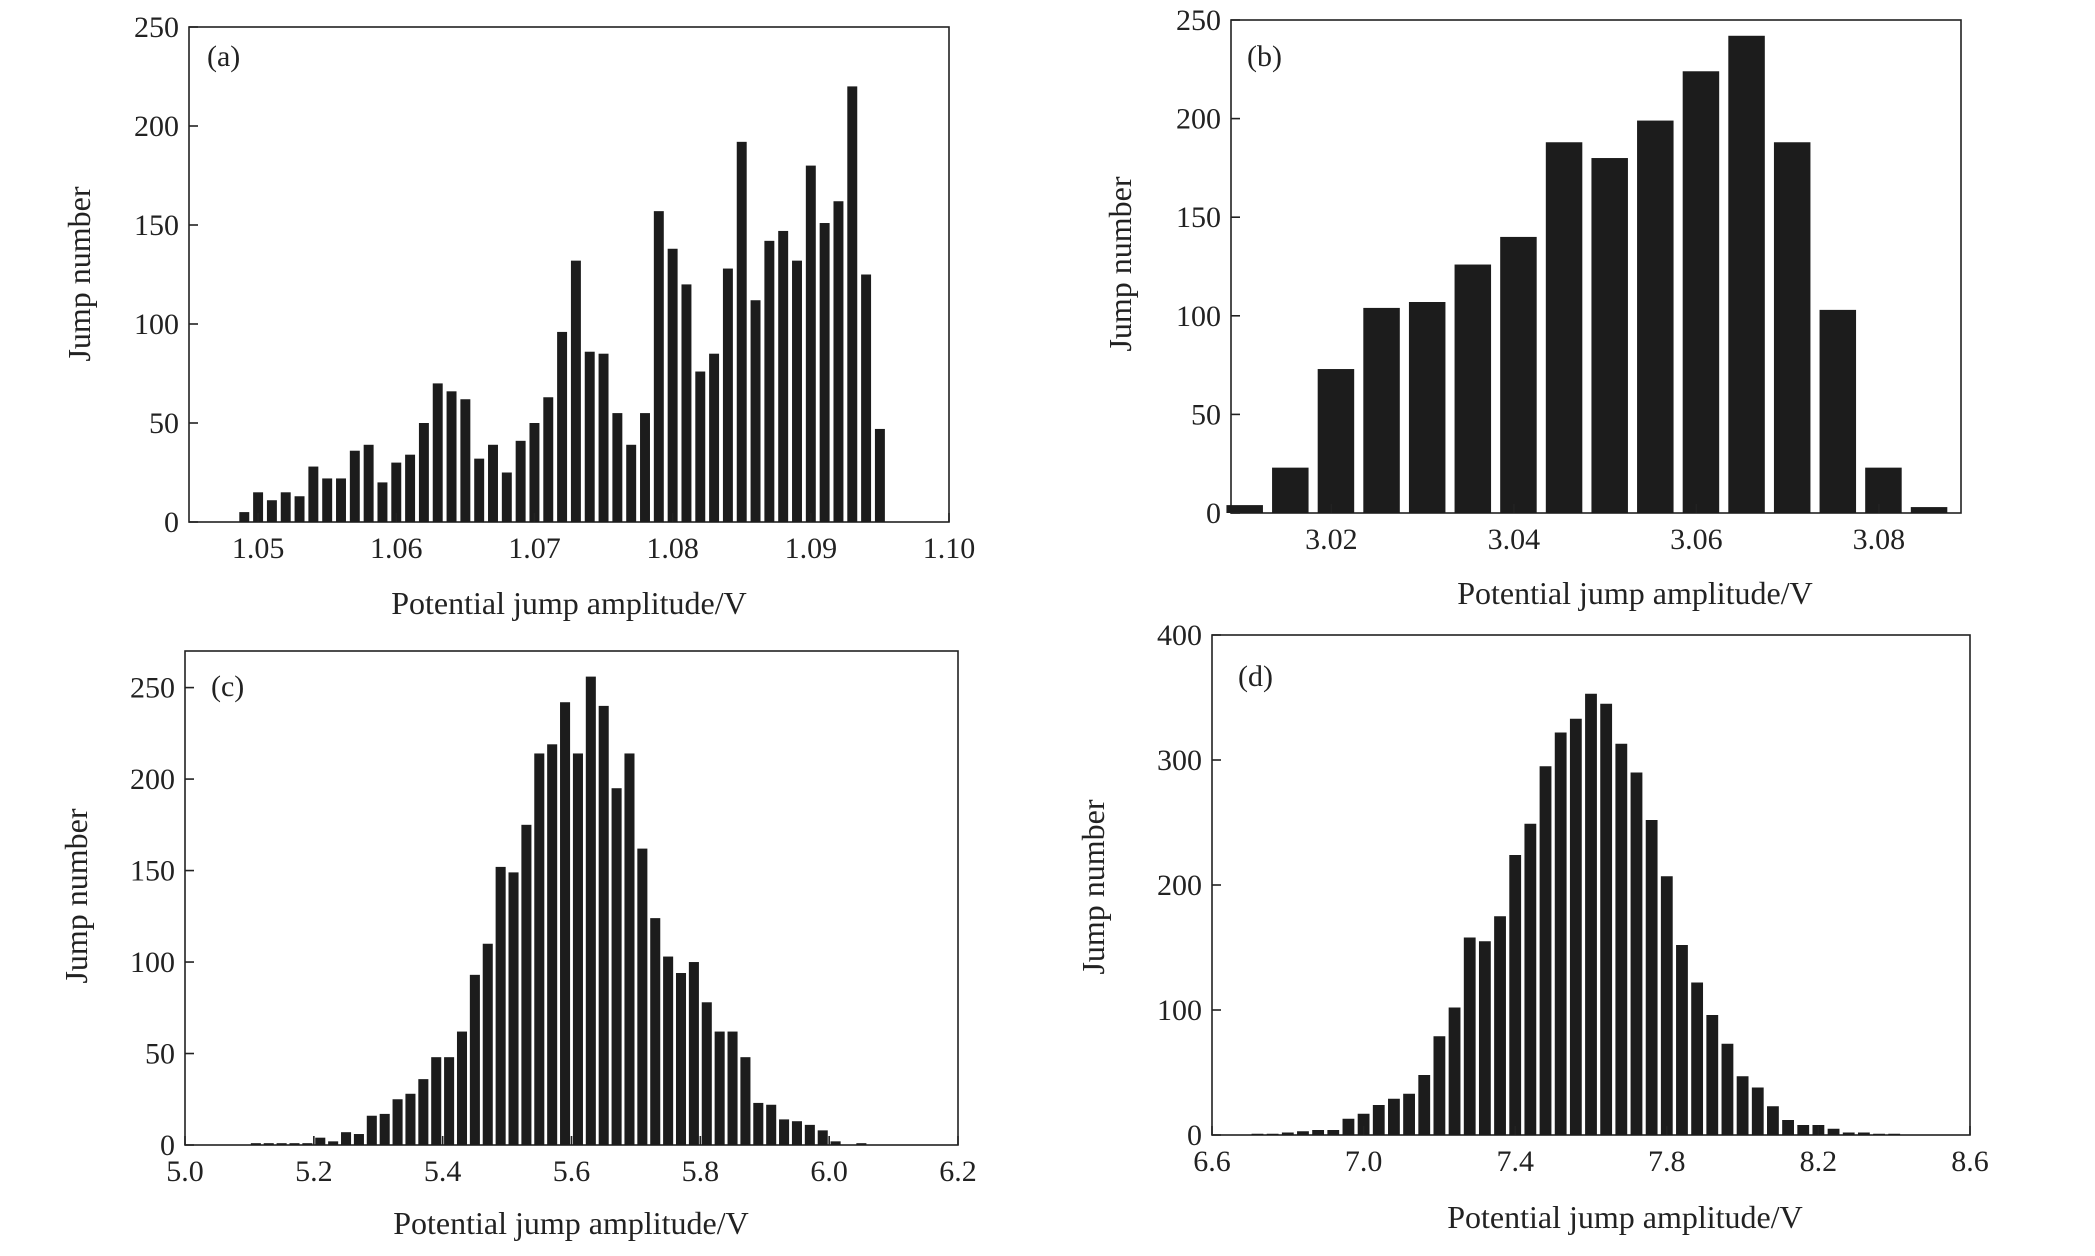 Image resolution: width=2095 pixels, height=1256 pixels. I want to click on panel-a-label: (a), so click(223, 56).